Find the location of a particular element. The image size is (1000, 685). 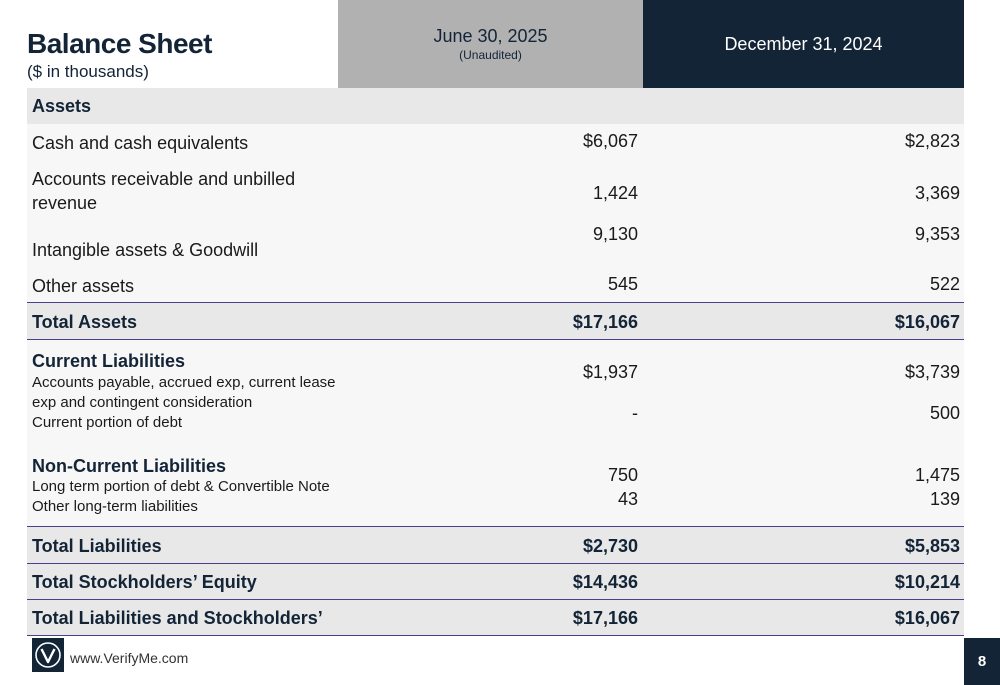

payables-label-line2: exp and contingent consideration is located at coordinates (142, 402).